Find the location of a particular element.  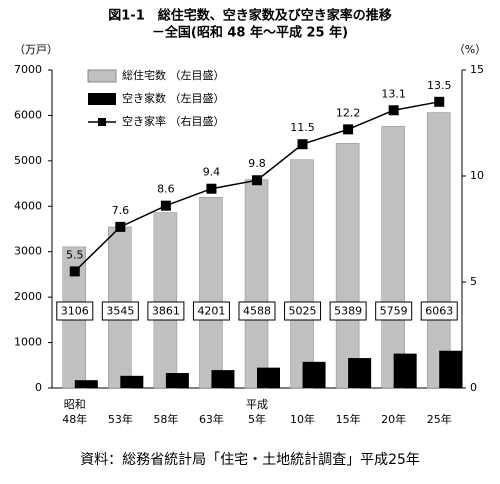

x-tick-label: 48年 is located at coordinates (74, 419).